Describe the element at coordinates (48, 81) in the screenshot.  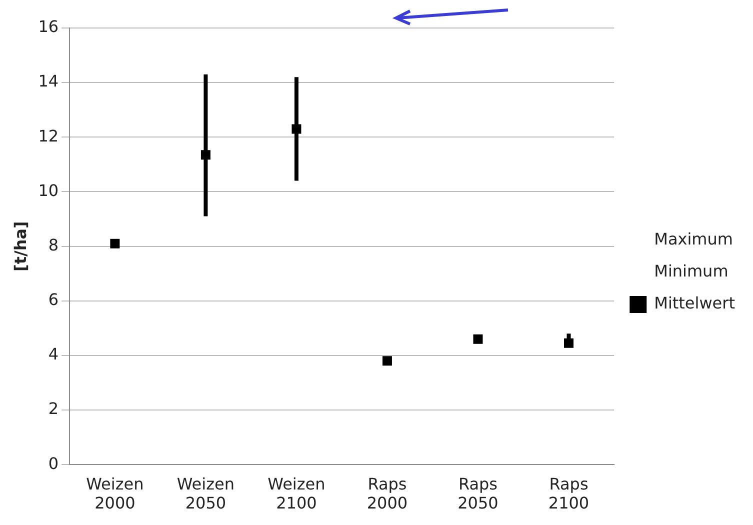
I see `y-tick-label: 14` at that location.